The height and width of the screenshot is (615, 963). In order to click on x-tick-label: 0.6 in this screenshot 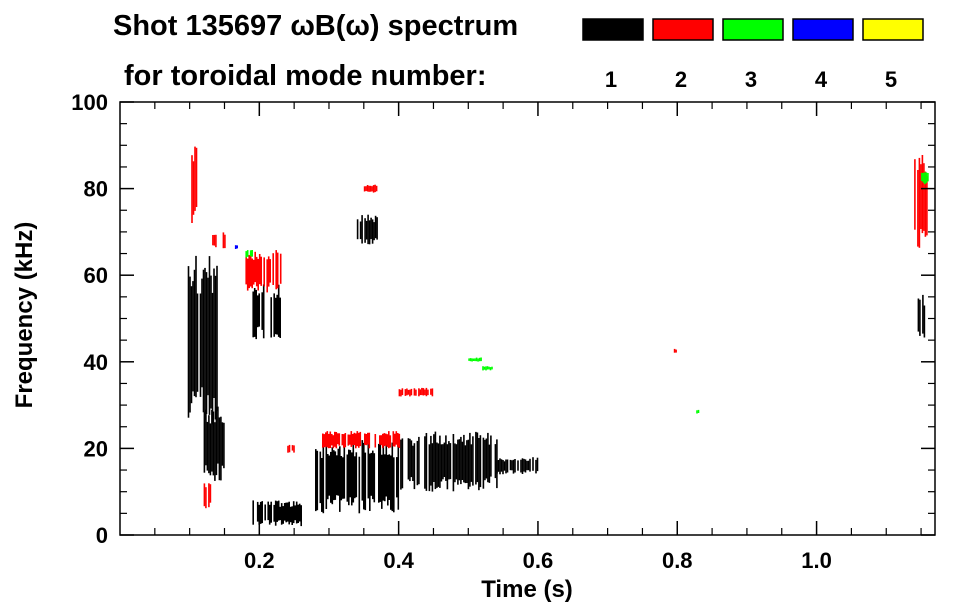, I will do `click(538, 560)`.